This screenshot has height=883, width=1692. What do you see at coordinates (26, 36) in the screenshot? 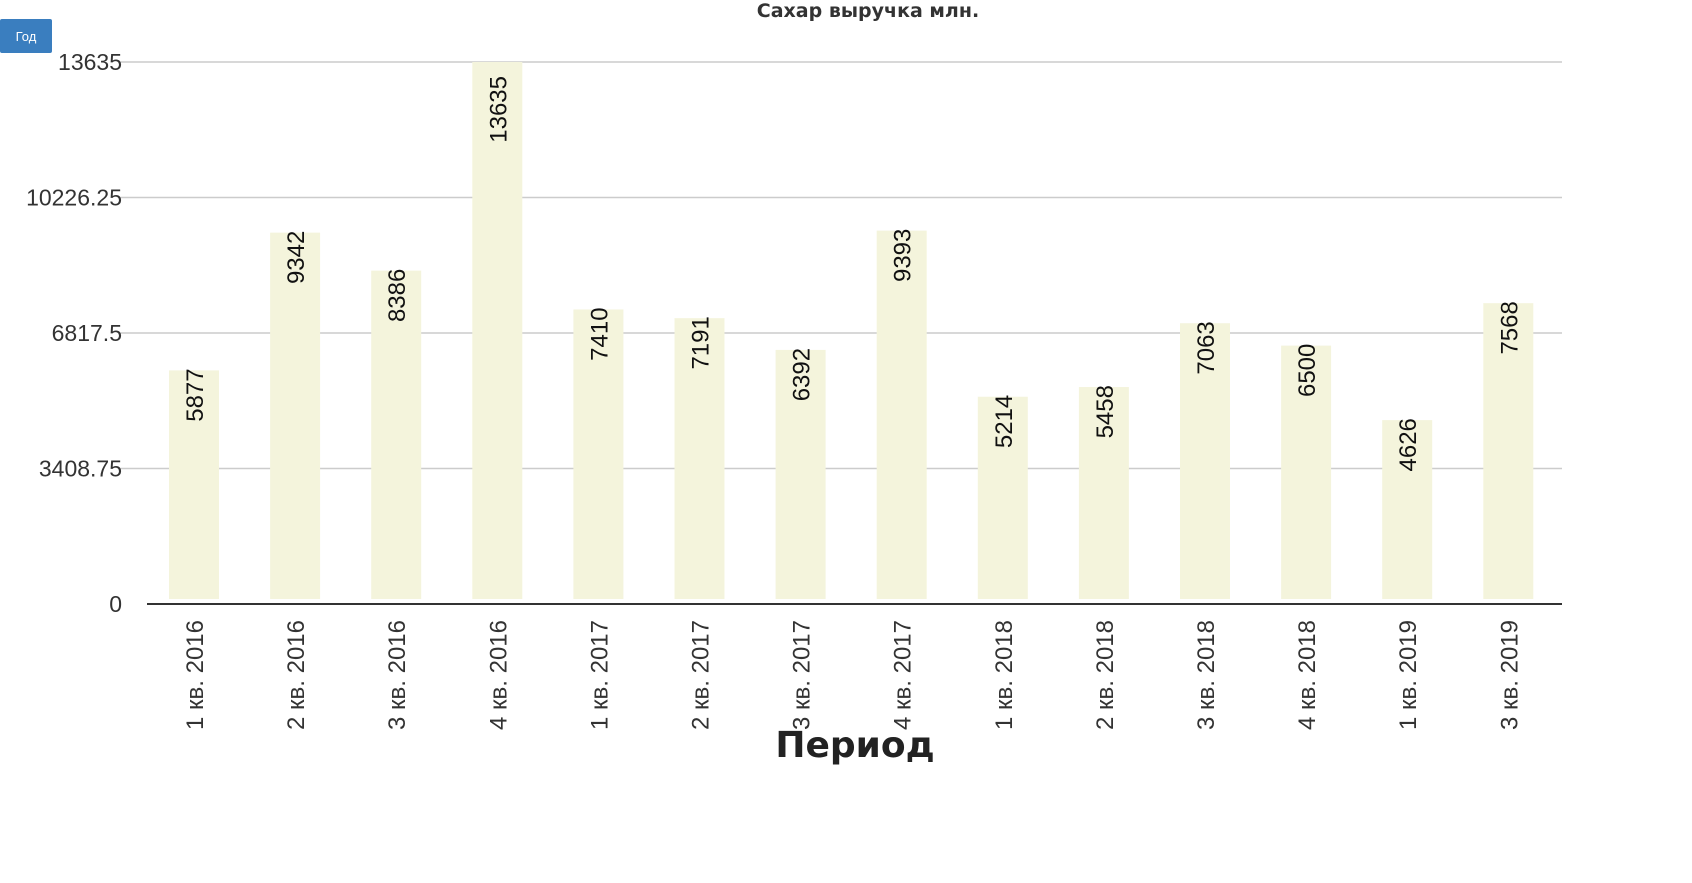
I see `year-button: Год` at bounding box center [26, 36].